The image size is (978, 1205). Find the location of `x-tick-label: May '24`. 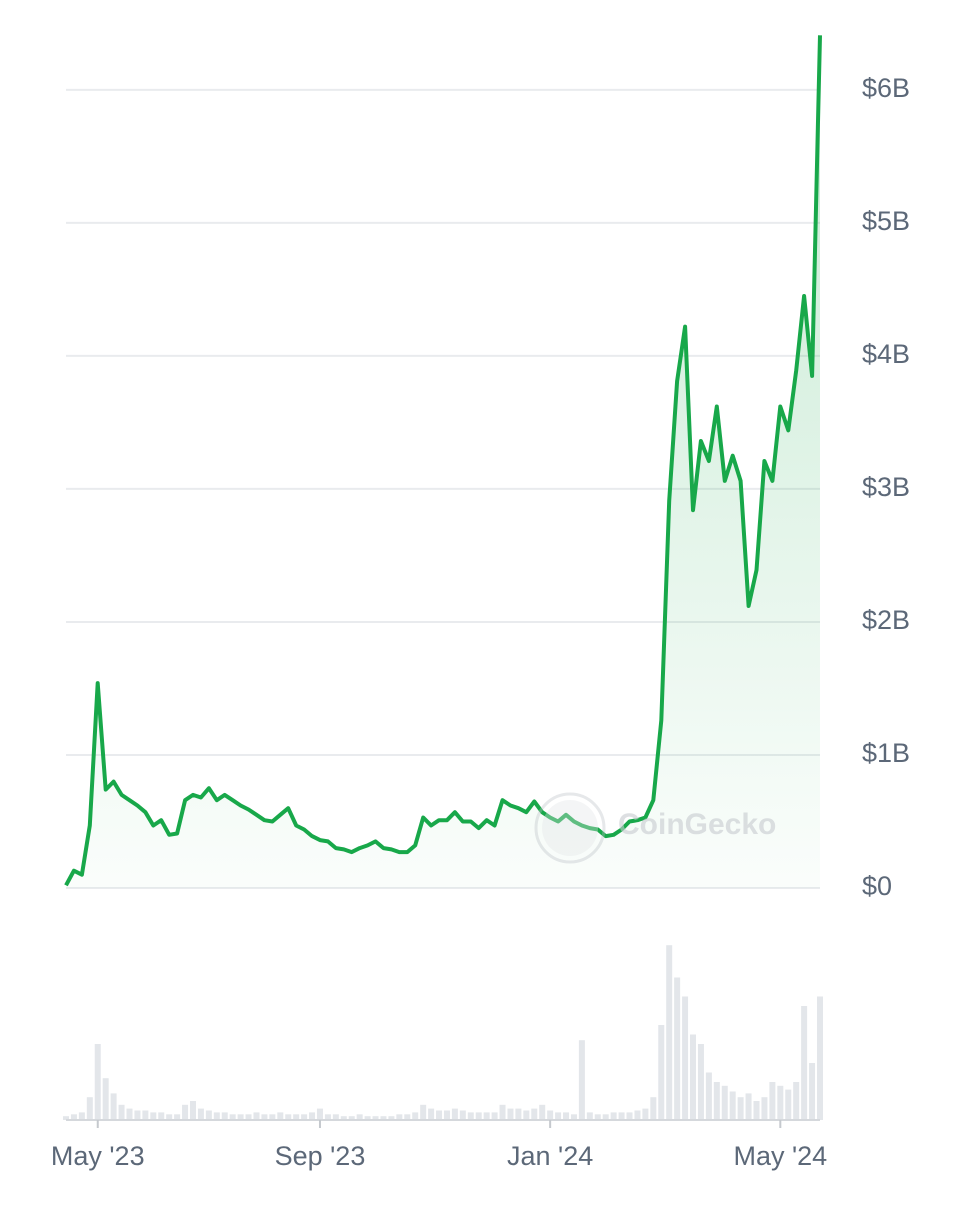

x-tick-label: May '24 is located at coordinates (780, 1156).